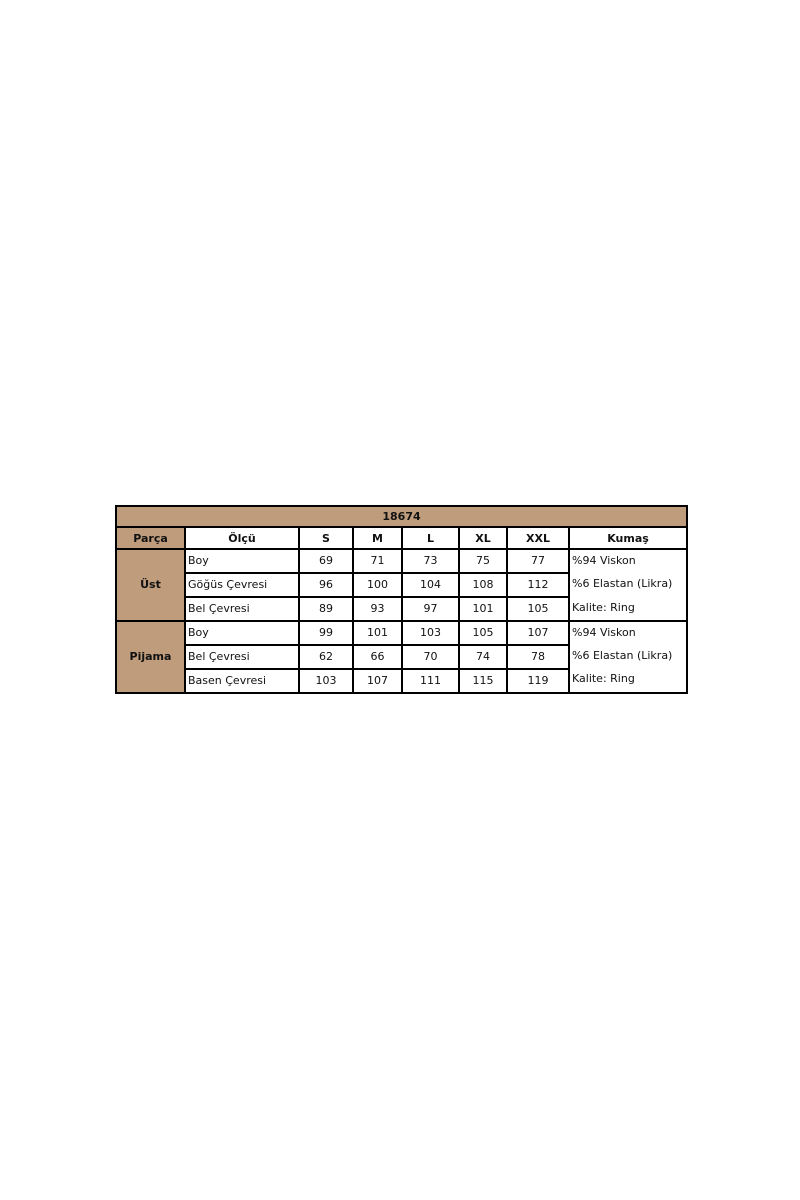 This screenshot has height=1200, width=800. I want to click on table-row: Bel Çevresi 89 93 97 101 105, so click(401, 608).